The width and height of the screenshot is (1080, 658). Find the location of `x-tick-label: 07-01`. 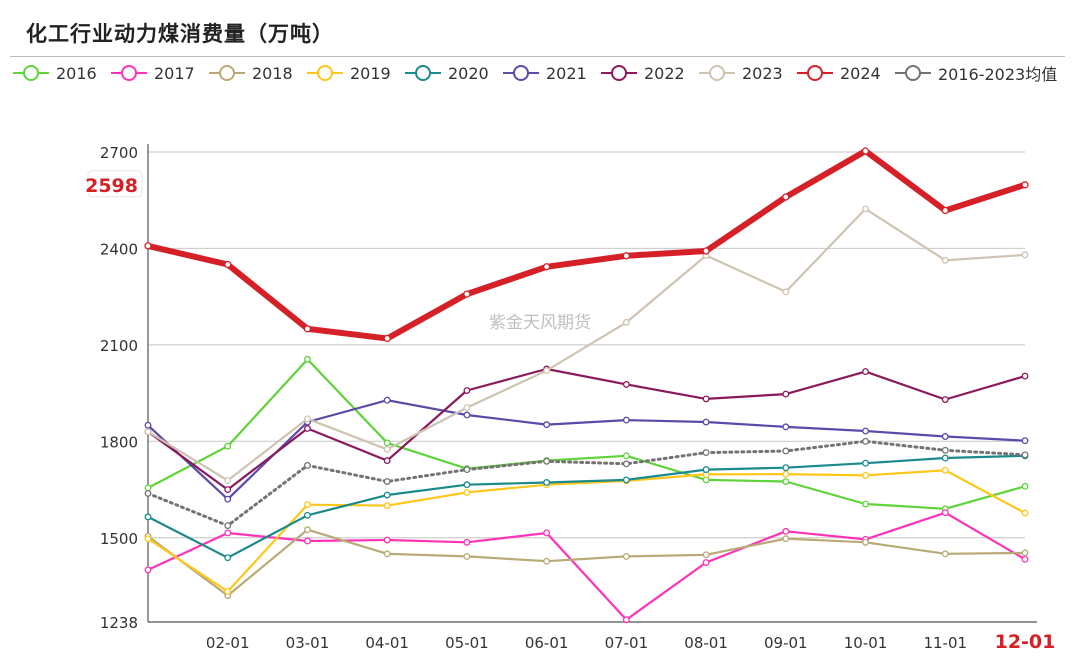

x-tick-label: 07-01 is located at coordinates (627, 643).